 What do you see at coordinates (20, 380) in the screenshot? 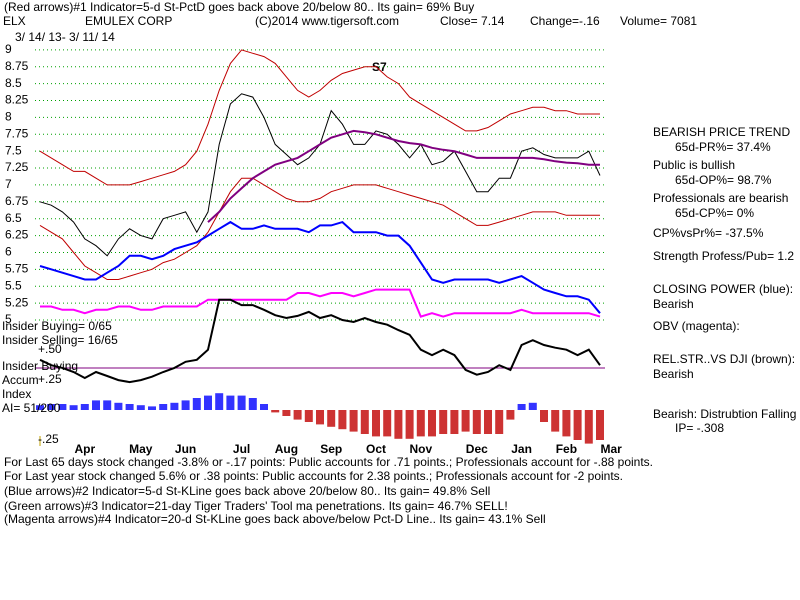
I see `left-label: Accum` at bounding box center [20, 380].